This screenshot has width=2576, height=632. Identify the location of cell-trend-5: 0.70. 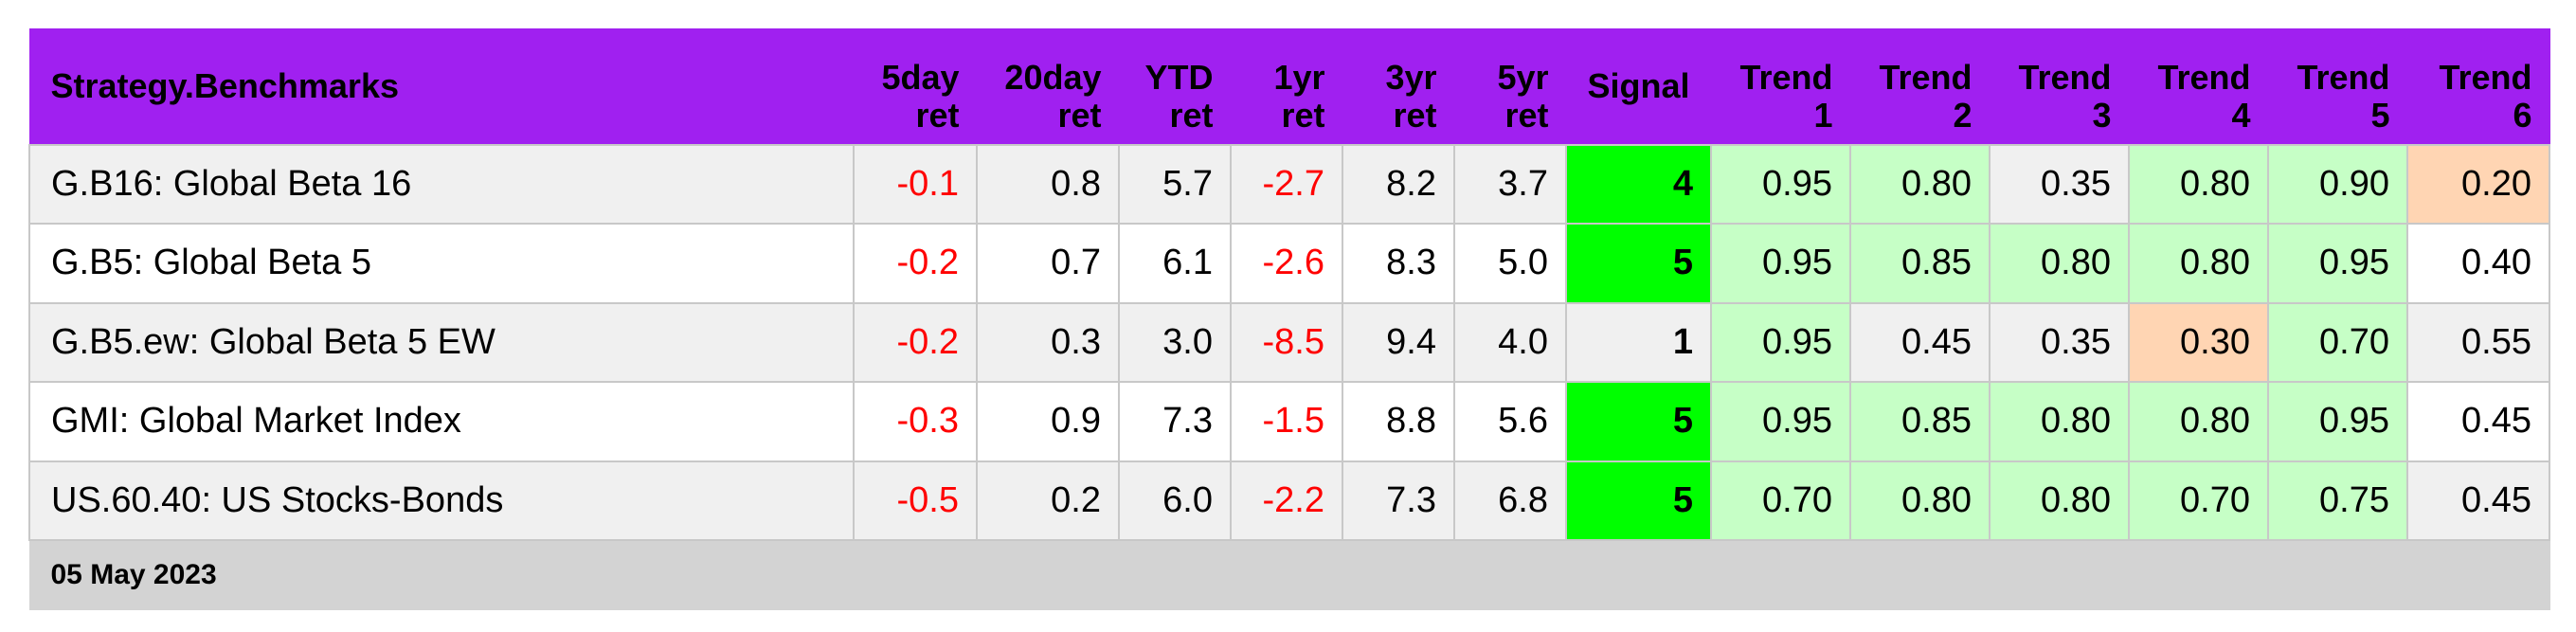
(2337, 342).